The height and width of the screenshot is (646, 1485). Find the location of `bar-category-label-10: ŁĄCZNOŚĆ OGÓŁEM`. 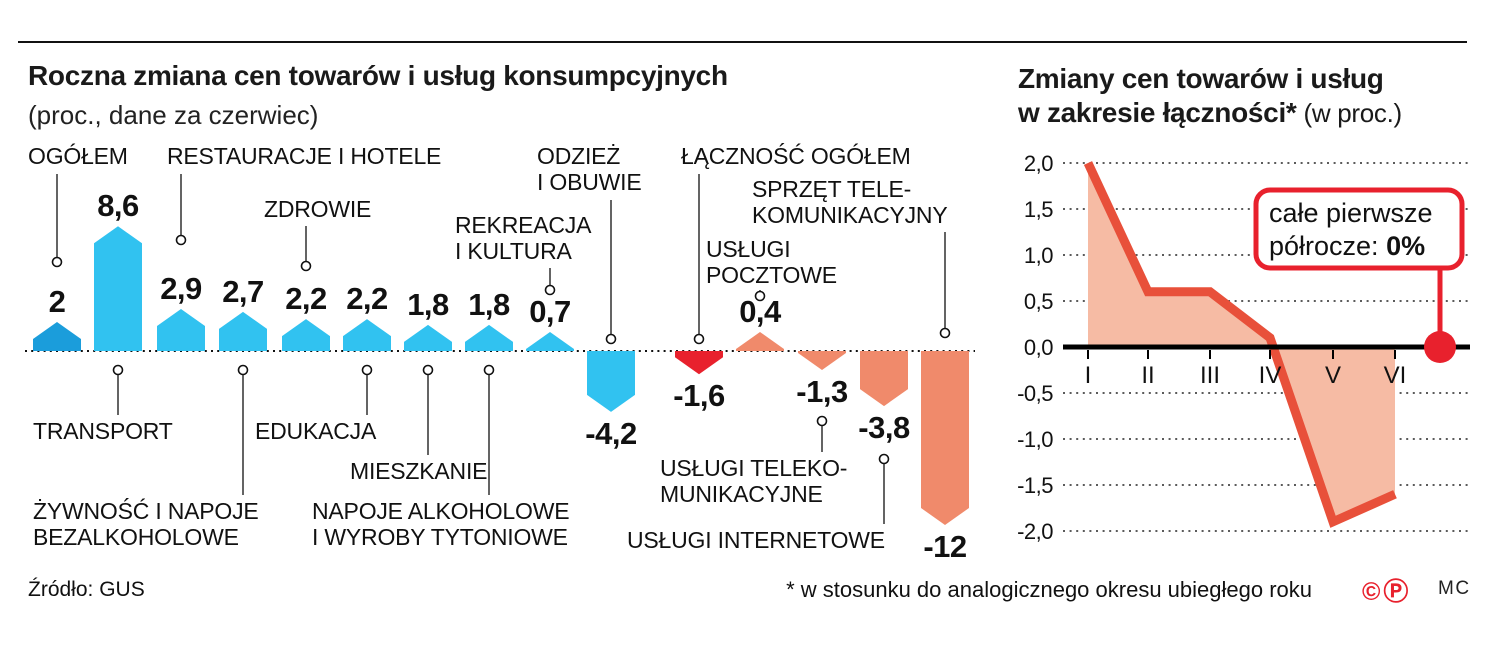

bar-category-label-10: ŁĄCZNOŚĆ OGÓŁEM is located at coordinates (796, 156).